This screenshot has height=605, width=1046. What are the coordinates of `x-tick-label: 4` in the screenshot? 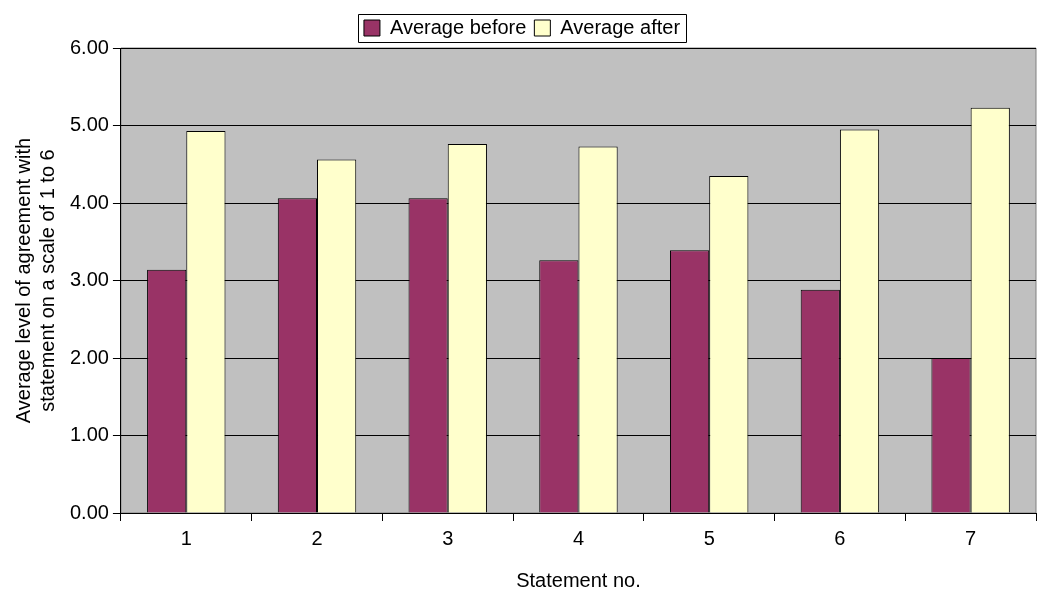 It's located at (578, 537).